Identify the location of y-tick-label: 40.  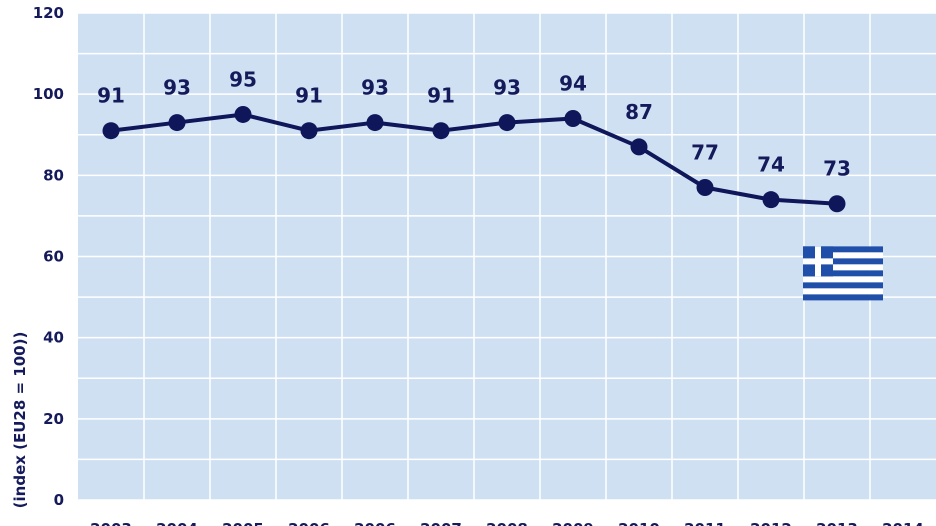
(53, 338).